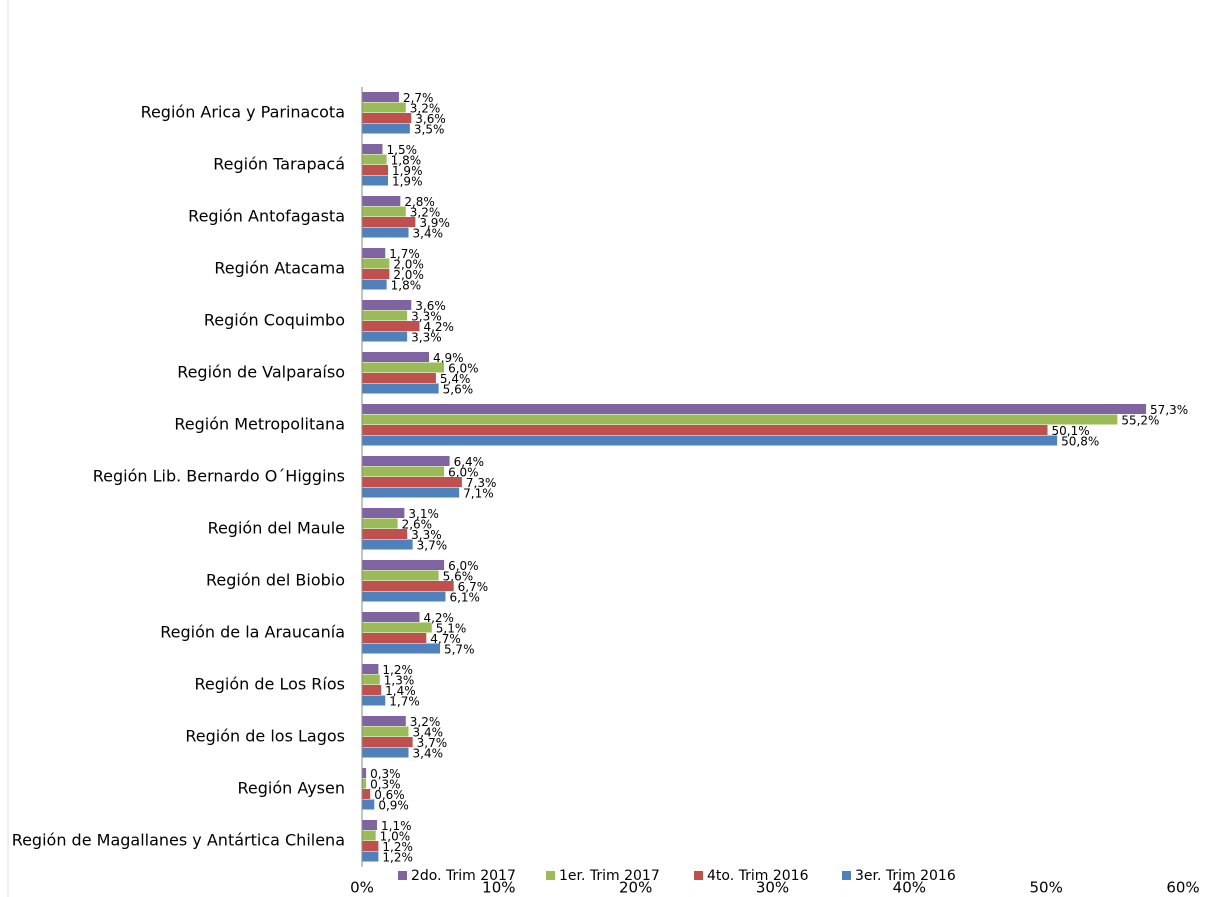 This screenshot has height=897, width=1209. What do you see at coordinates (417, 524) in the screenshot?
I see `value-label: 2,6%` at bounding box center [417, 524].